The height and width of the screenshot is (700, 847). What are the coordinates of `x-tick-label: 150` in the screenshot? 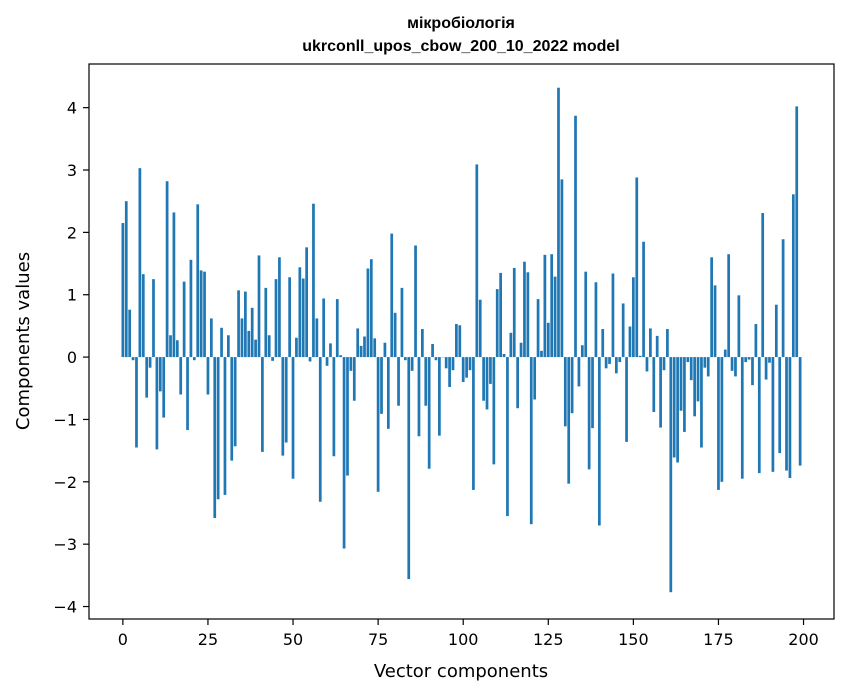 It's located at (633, 639).